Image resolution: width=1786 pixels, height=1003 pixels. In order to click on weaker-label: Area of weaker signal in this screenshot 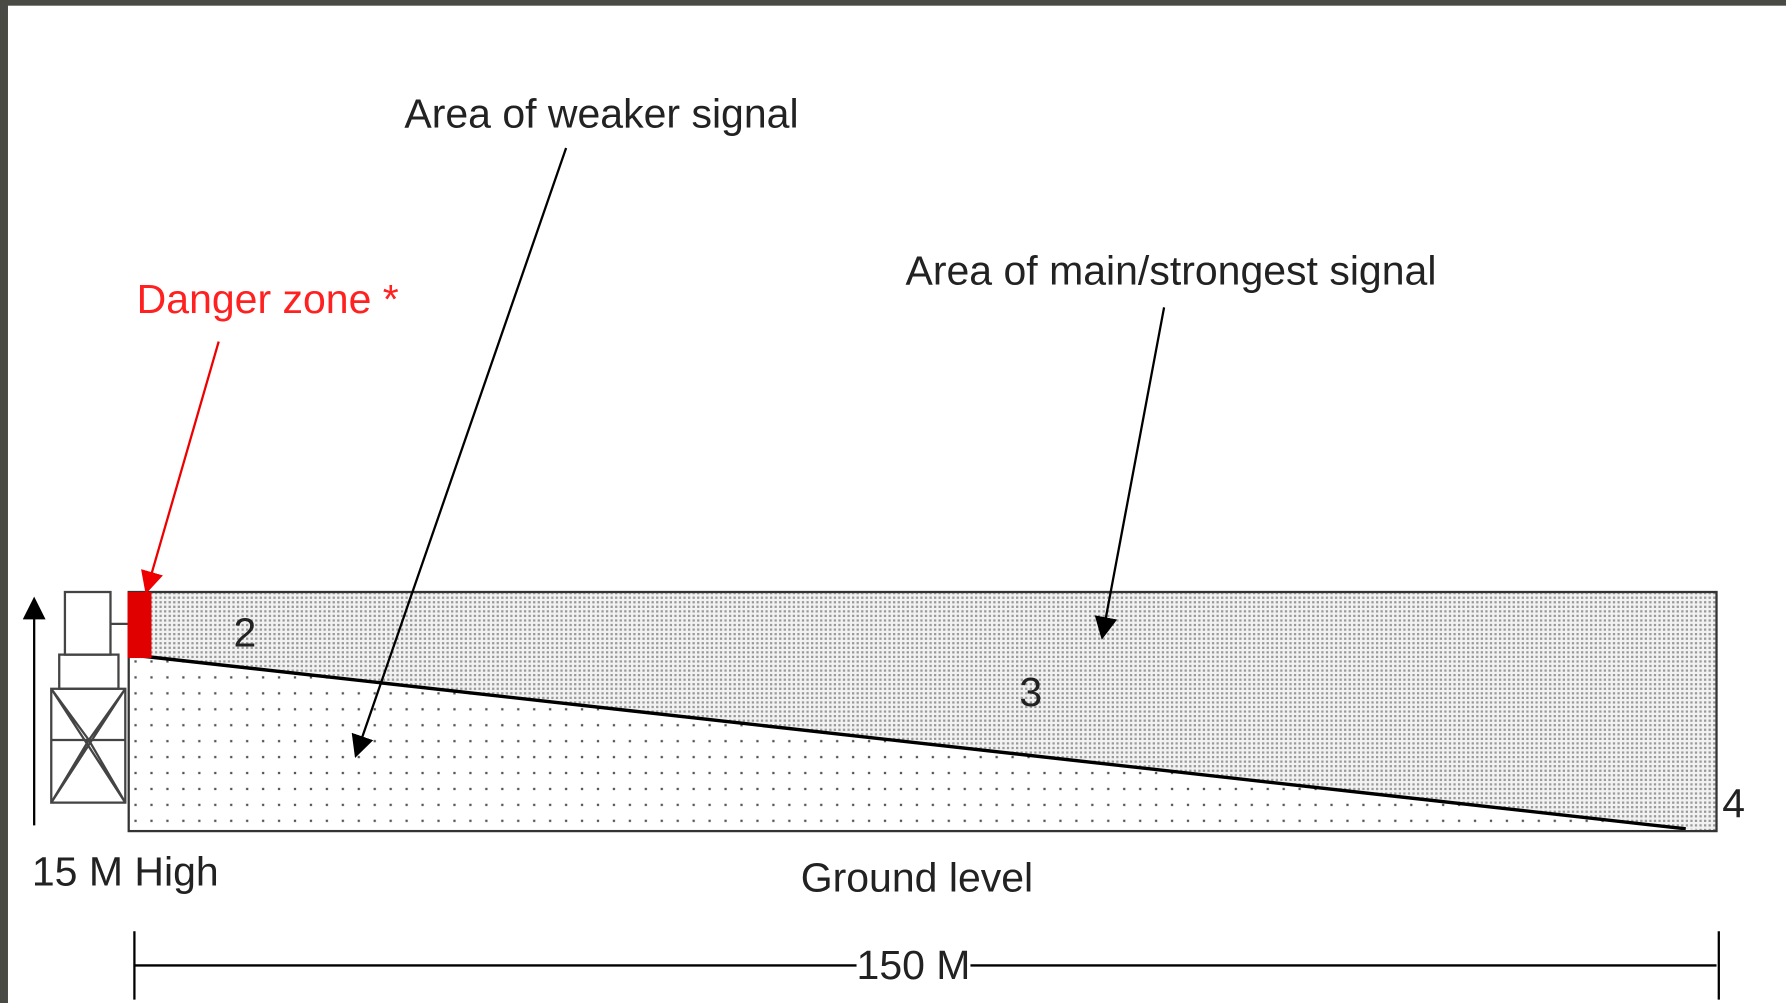, I will do `click(601, 114)`.